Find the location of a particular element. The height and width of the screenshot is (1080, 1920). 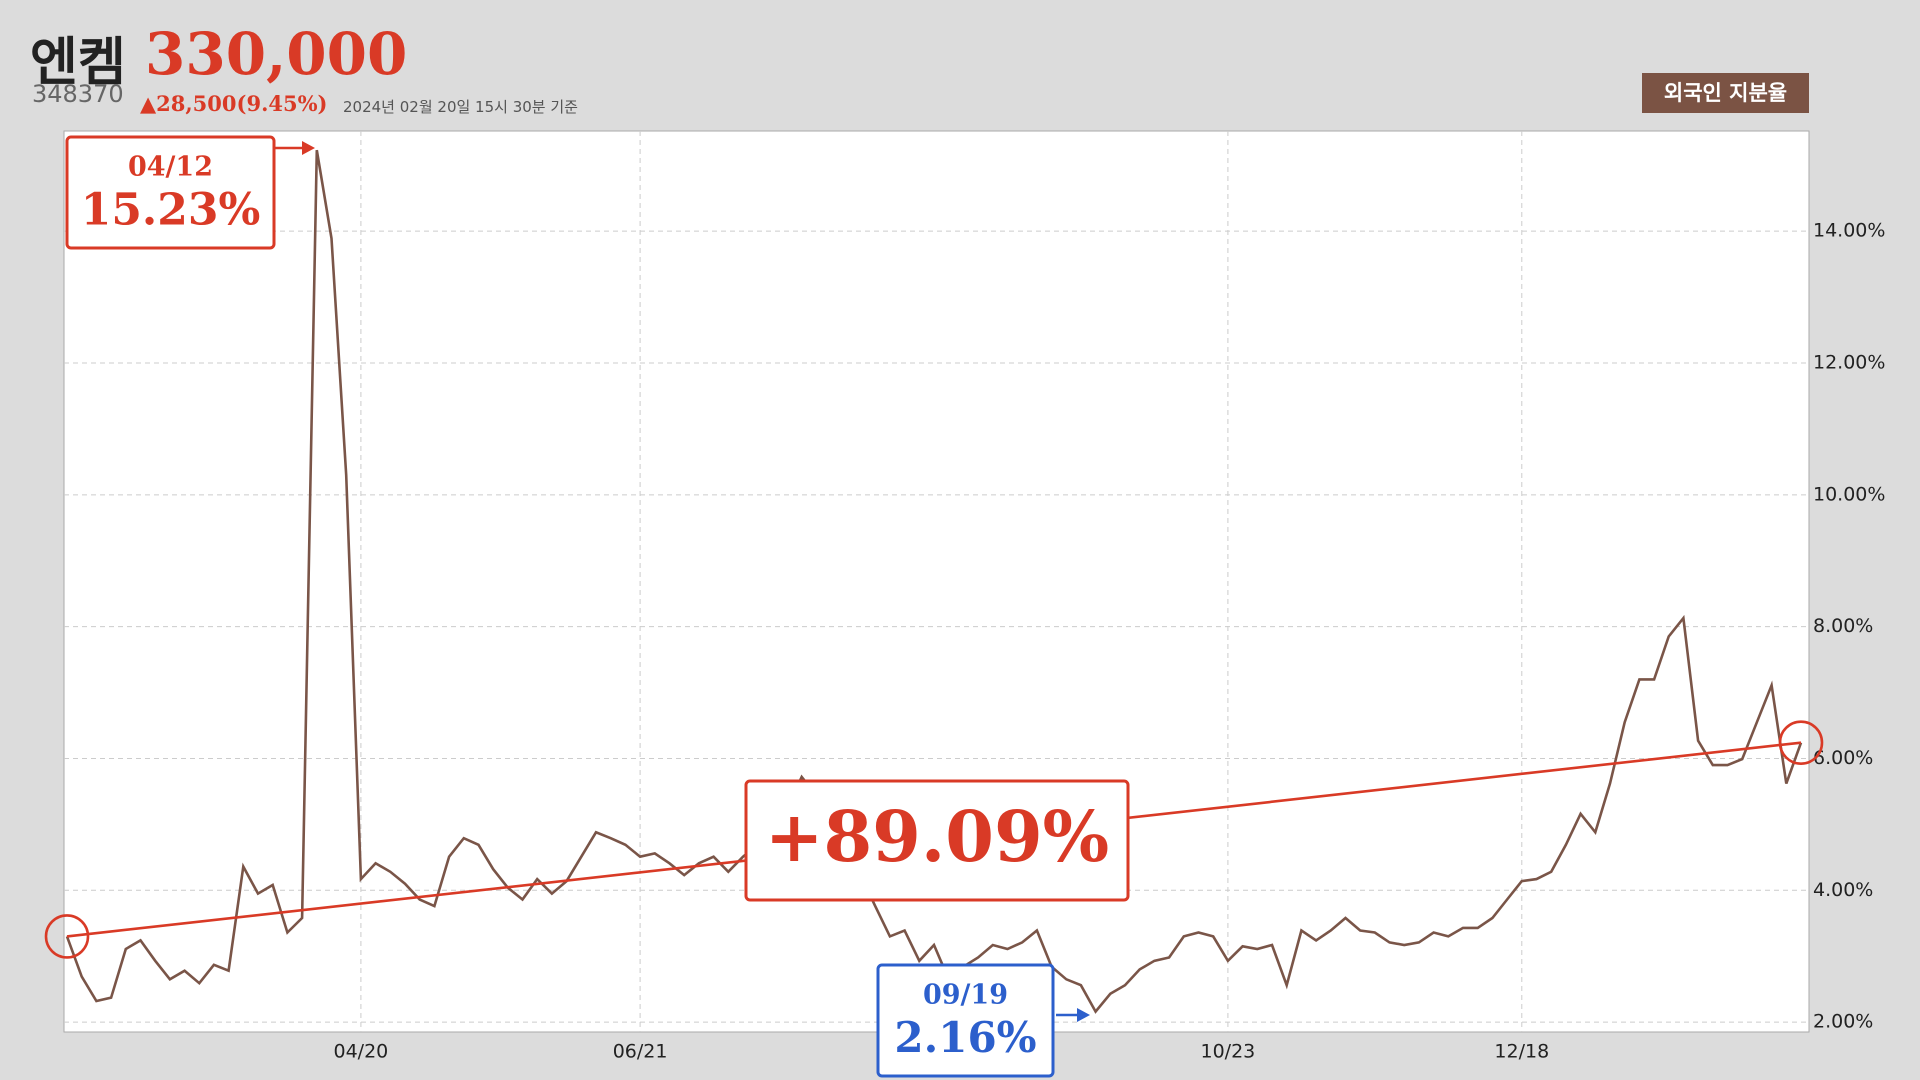

x-tick-label: 06/21 is located at coordinates (640, 1052).